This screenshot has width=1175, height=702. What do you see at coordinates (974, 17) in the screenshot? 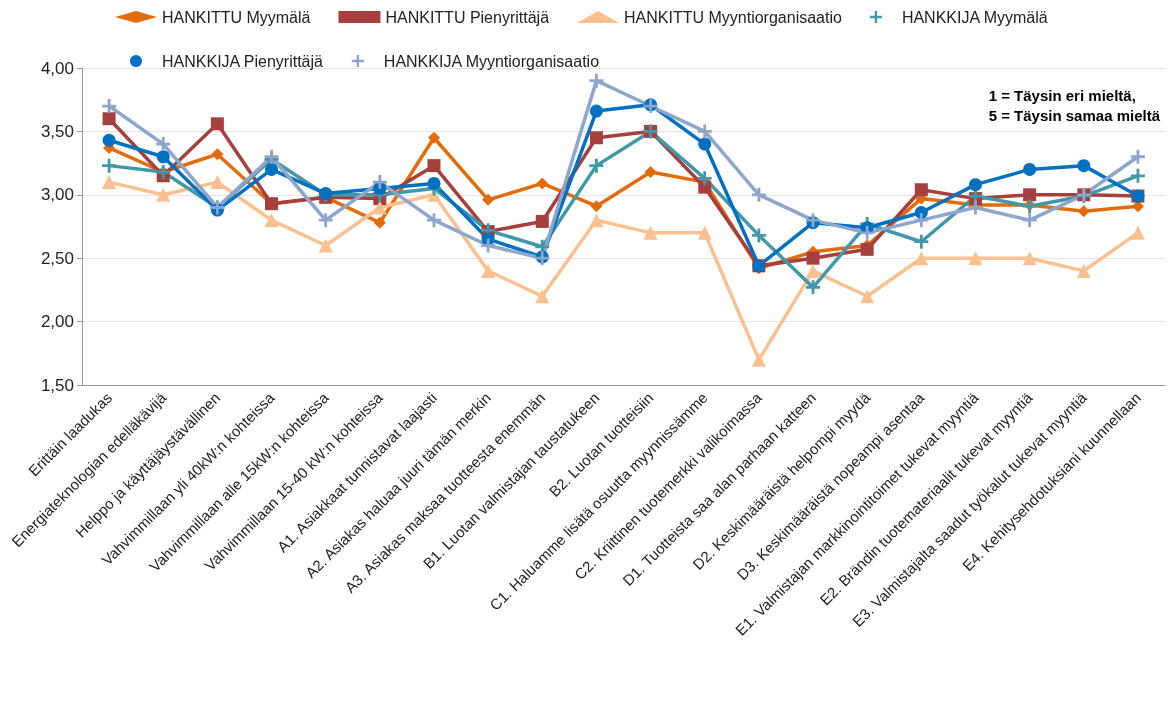
I see `legend-label: HANKKIJA Myymälä` at bounding box center [974, 17].